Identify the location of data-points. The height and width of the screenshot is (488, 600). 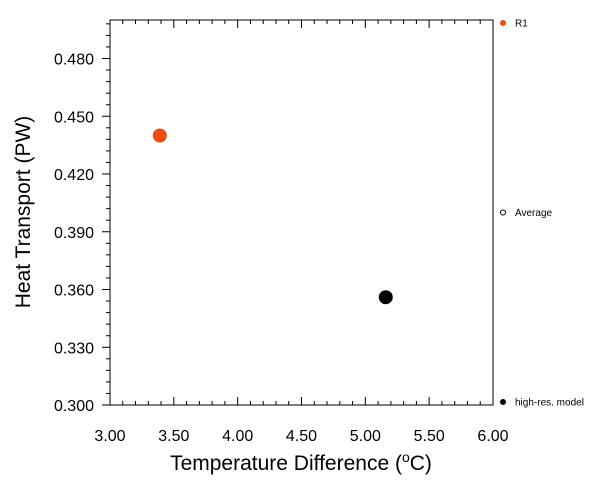
(272, 216).